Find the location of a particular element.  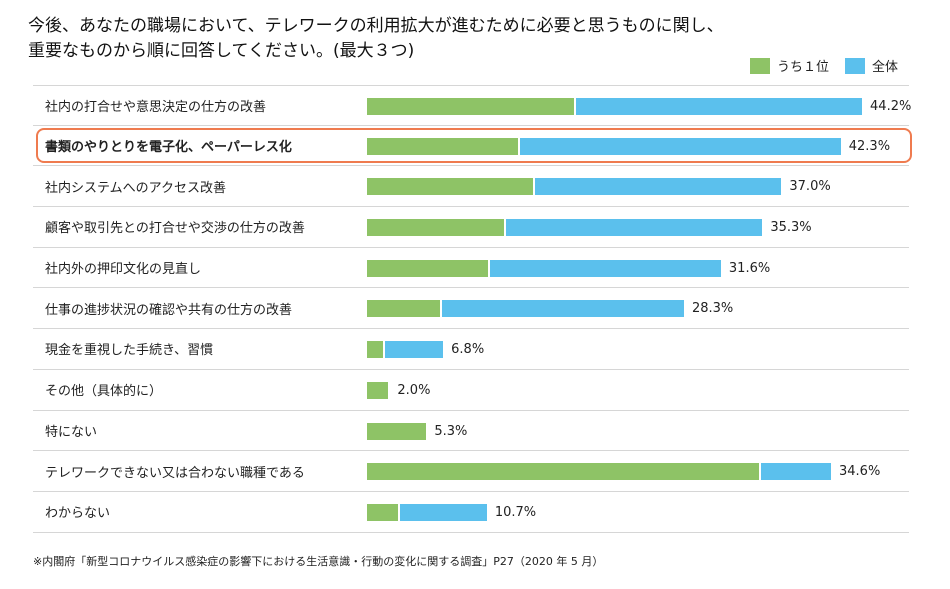

chart-row: わからない 10.7% is located at coordinates (471, 512).